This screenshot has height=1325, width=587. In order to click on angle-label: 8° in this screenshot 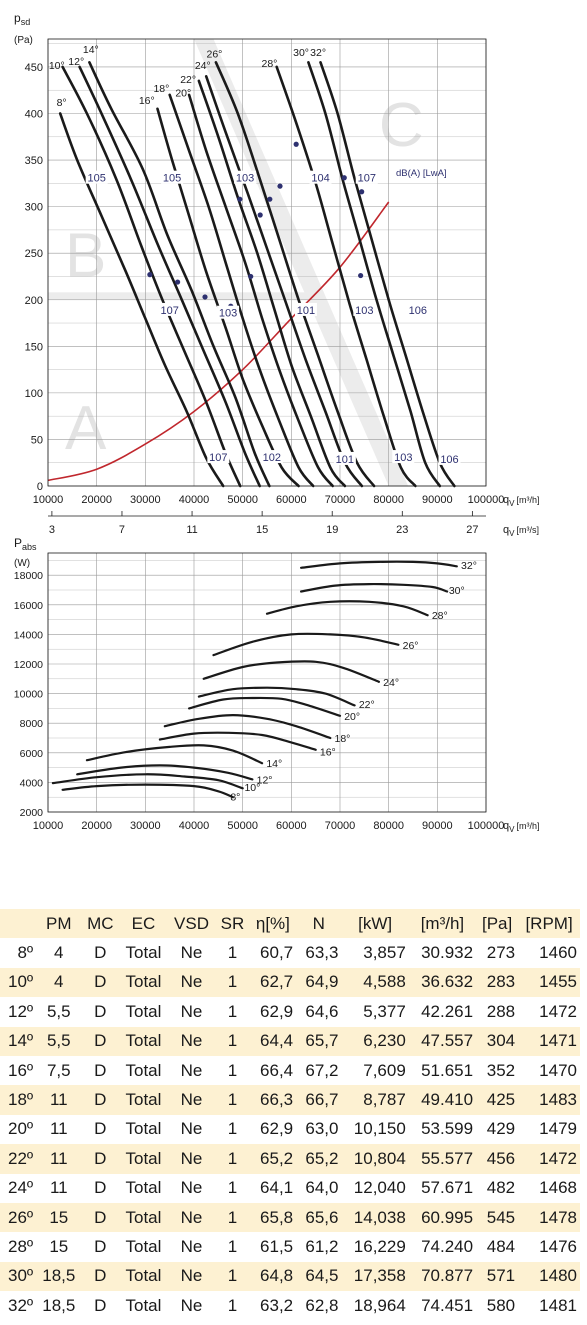, I will do `click(62, 103)`.